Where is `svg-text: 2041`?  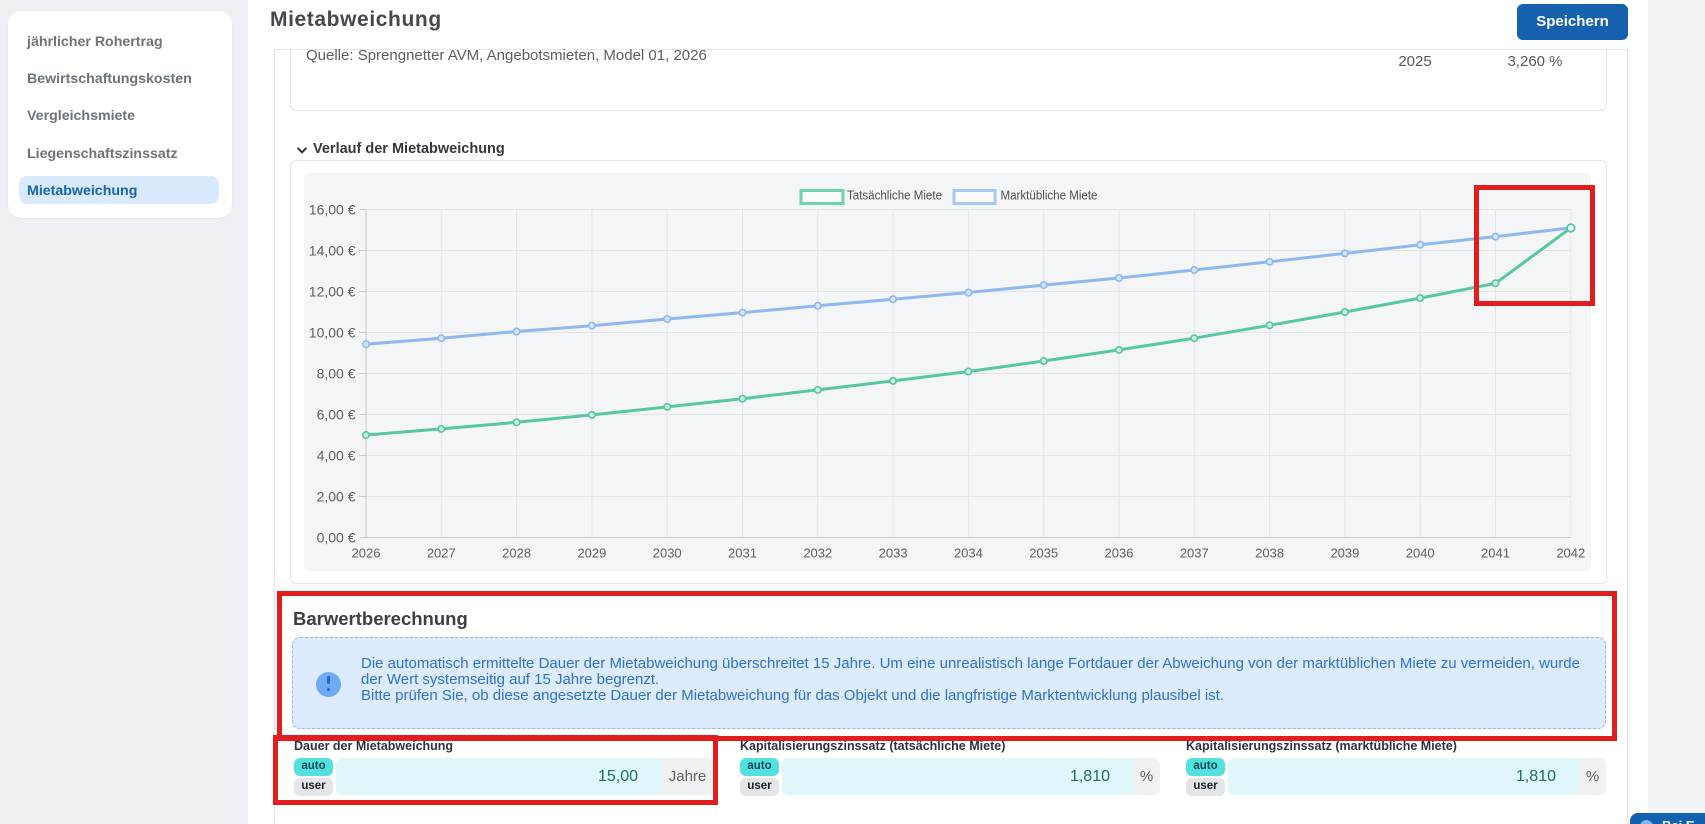 svg-text: 2041 is located at coordinates (1495, 553).